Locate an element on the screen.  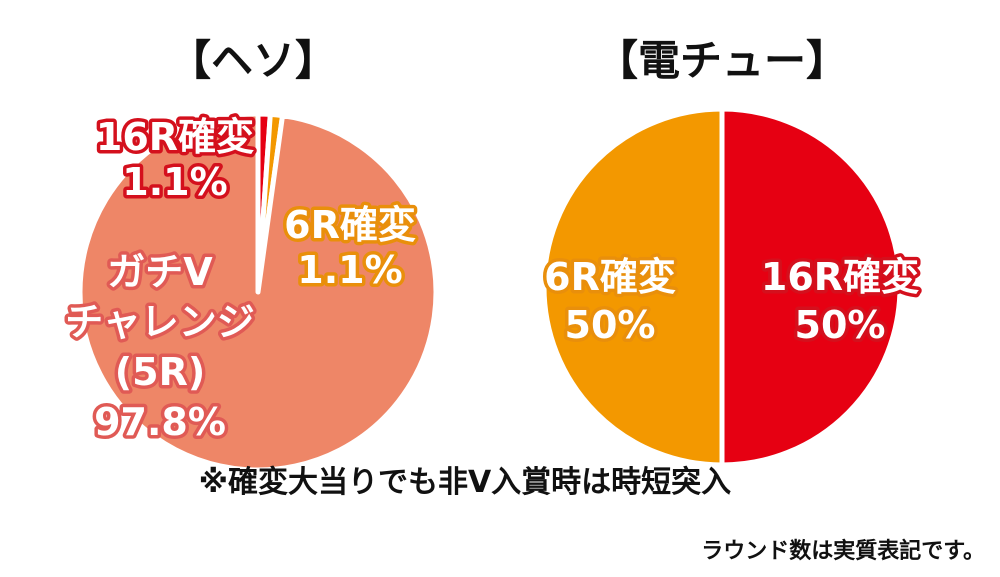
slice-label-6r-denchu: 6R確変 50% is located at coordinates (610, 301).